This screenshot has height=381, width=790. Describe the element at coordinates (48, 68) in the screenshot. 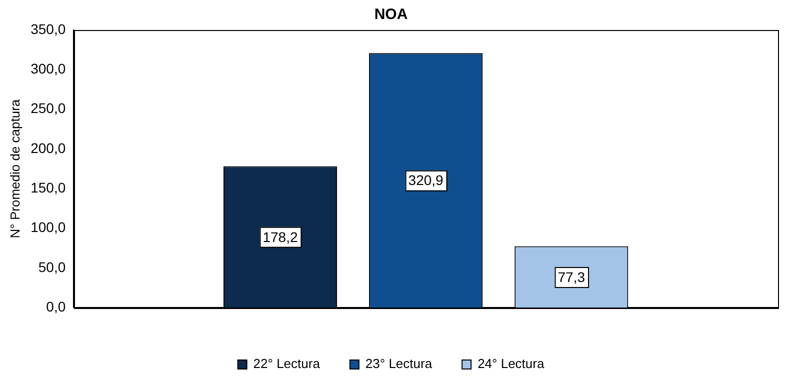

I see `y-tick-label: 300,0` at that location.